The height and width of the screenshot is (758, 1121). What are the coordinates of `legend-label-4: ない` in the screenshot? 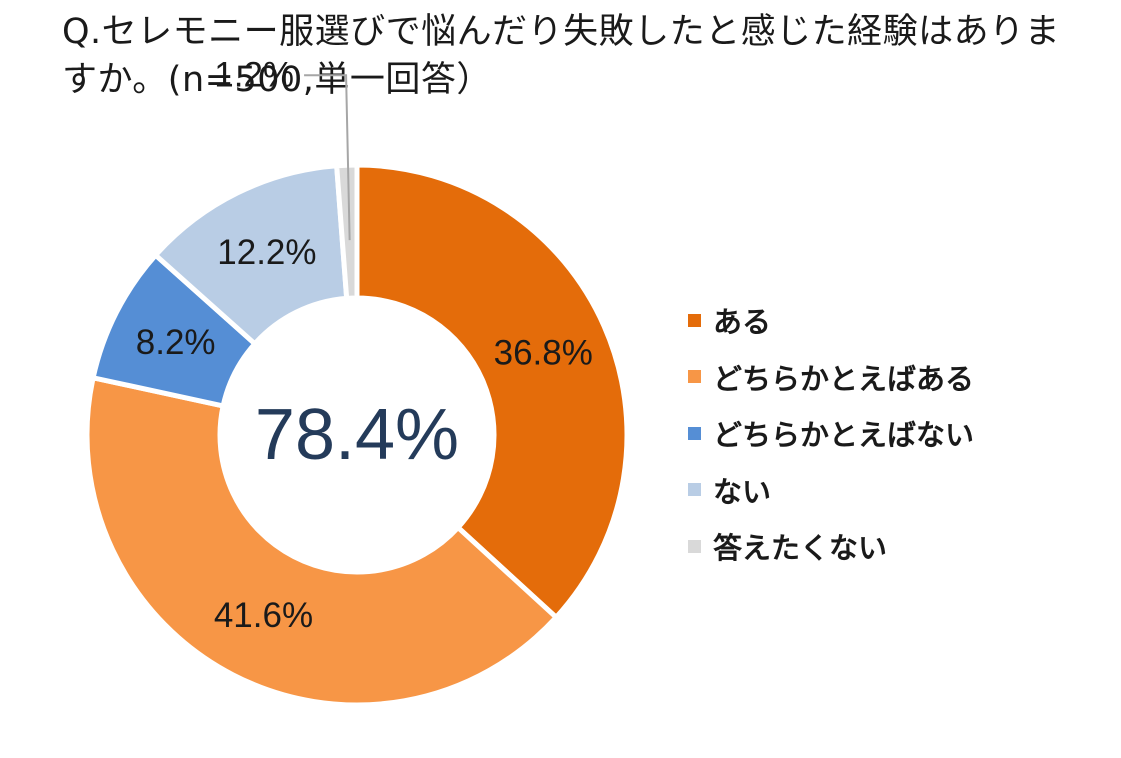 It's located at (742, 491).